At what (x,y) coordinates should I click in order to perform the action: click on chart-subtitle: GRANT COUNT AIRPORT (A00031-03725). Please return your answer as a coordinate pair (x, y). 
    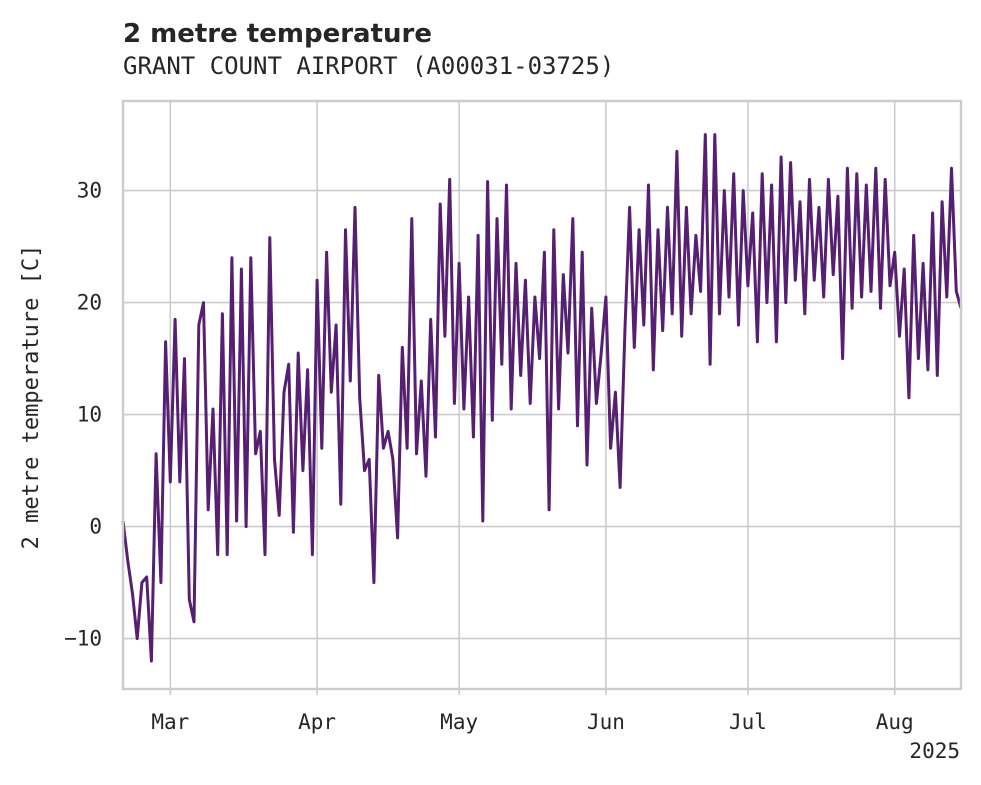
    Looking at the image, I should click on (368, 66).